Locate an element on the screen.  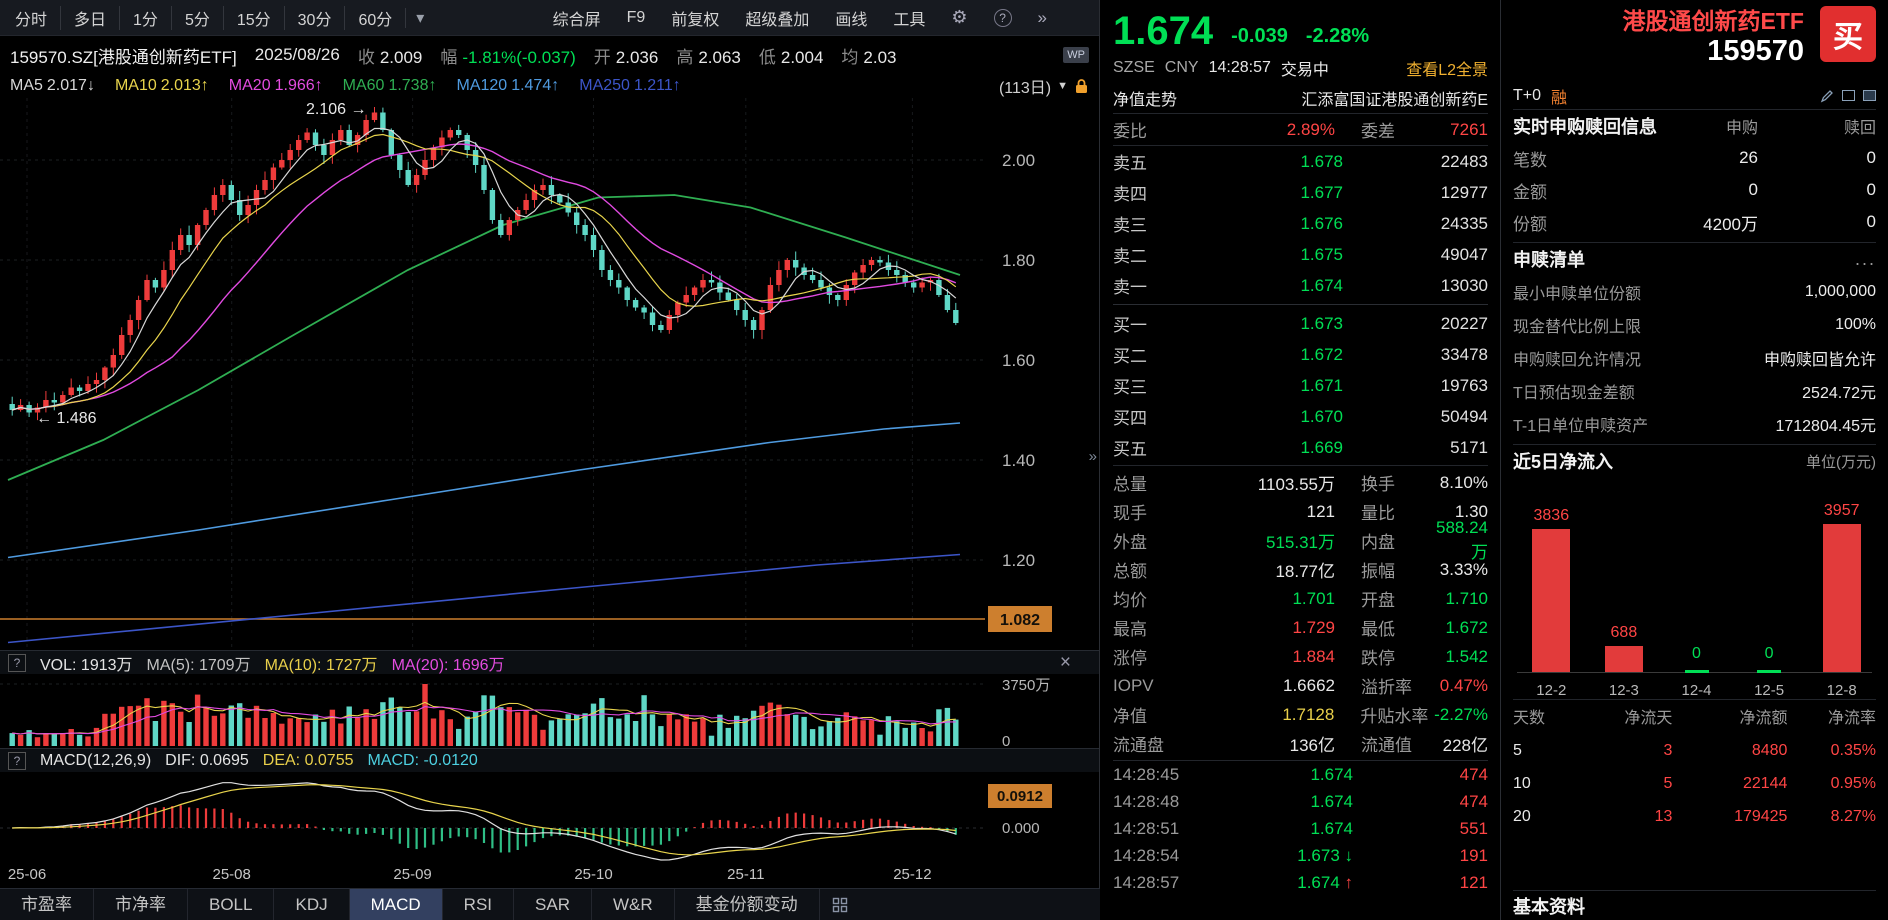
tab-kdj: KDJ is located at coordinates (312, 904).